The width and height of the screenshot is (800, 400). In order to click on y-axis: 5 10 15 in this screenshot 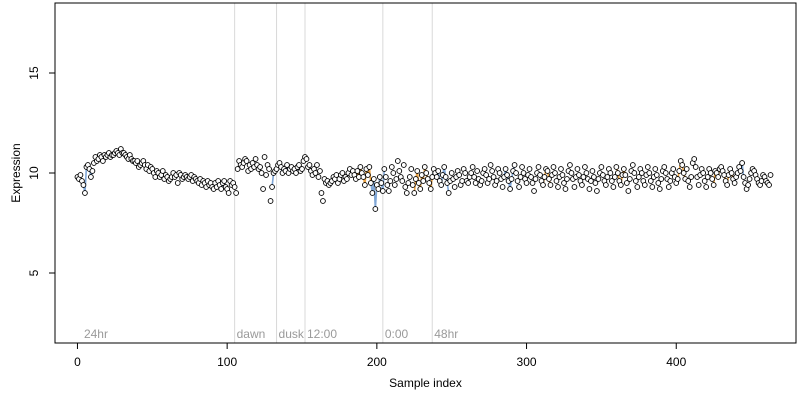, I will do `click(41, 171)`.